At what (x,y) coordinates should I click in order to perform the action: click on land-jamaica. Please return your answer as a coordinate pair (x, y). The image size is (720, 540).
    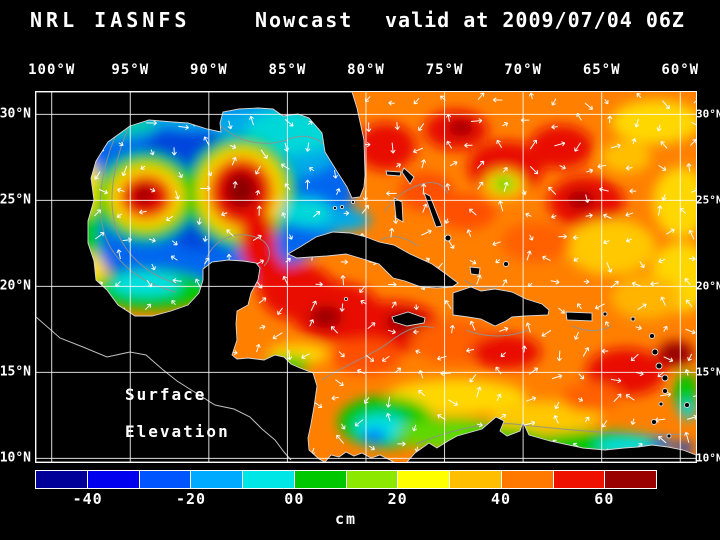
    Looking at the image, I should click on (408, 319).